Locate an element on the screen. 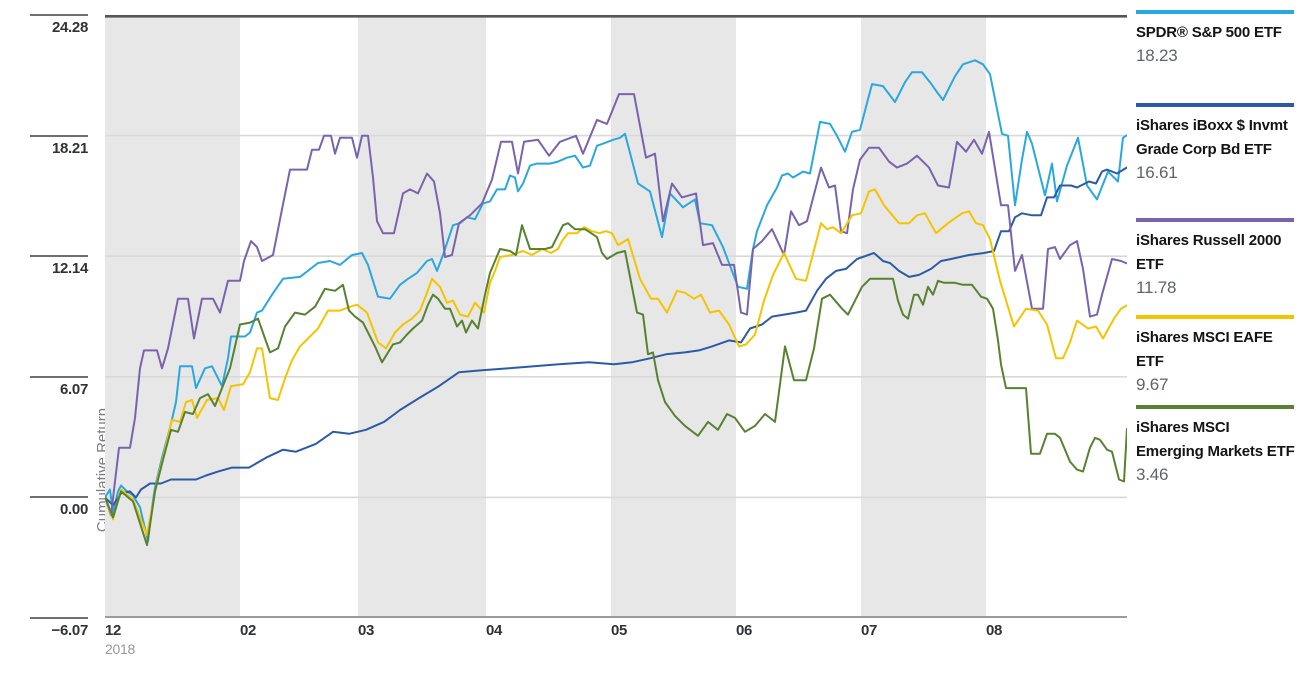 Image resolution: width=1300 pixels, height=674 pixels. y-tick: −6.07 is located at coordinates (59, 628).